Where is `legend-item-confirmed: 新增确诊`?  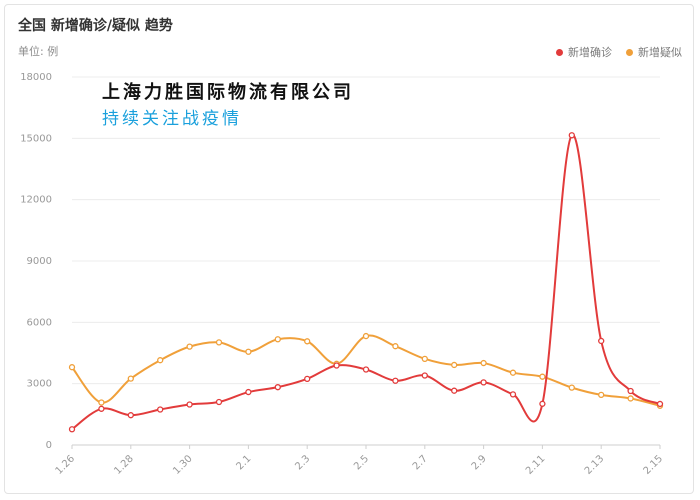
legend-item-confirmed: 新增确诊 is located at coordinates (584, 52).